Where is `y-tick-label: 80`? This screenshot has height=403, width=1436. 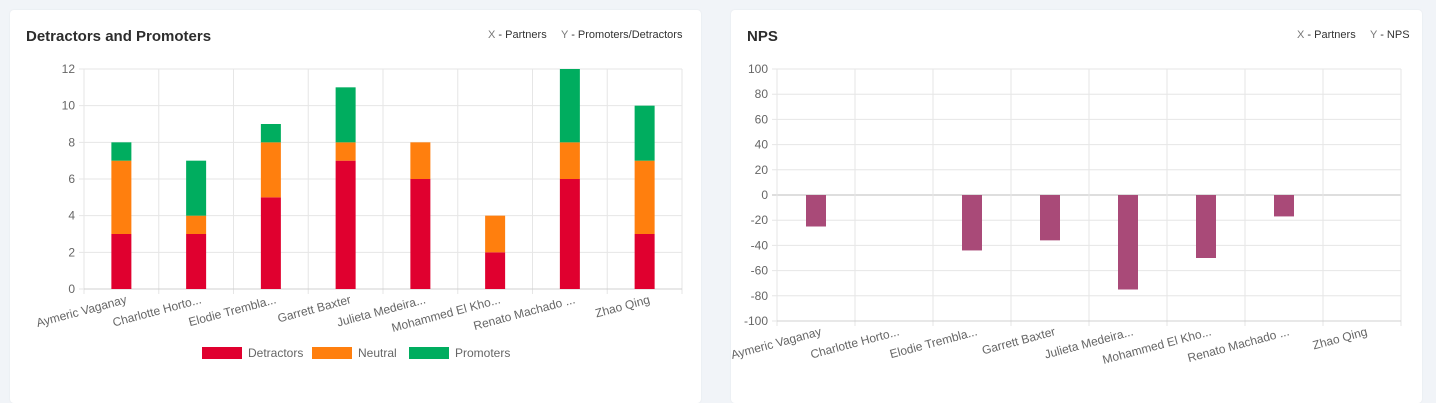
y-tick-label: 80 is located at coordinates (762, 94).